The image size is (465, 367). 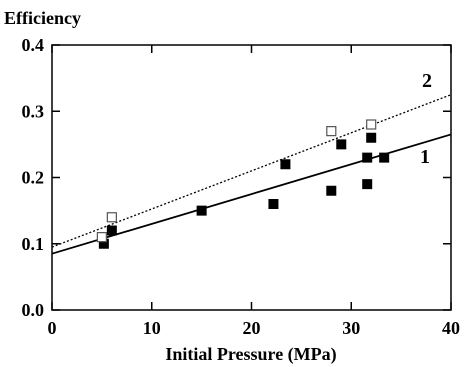 What do you see at coordinates (252, 328) in the screenshot?
I see `x-tick-label: 20` at bounding box center [252, 328].